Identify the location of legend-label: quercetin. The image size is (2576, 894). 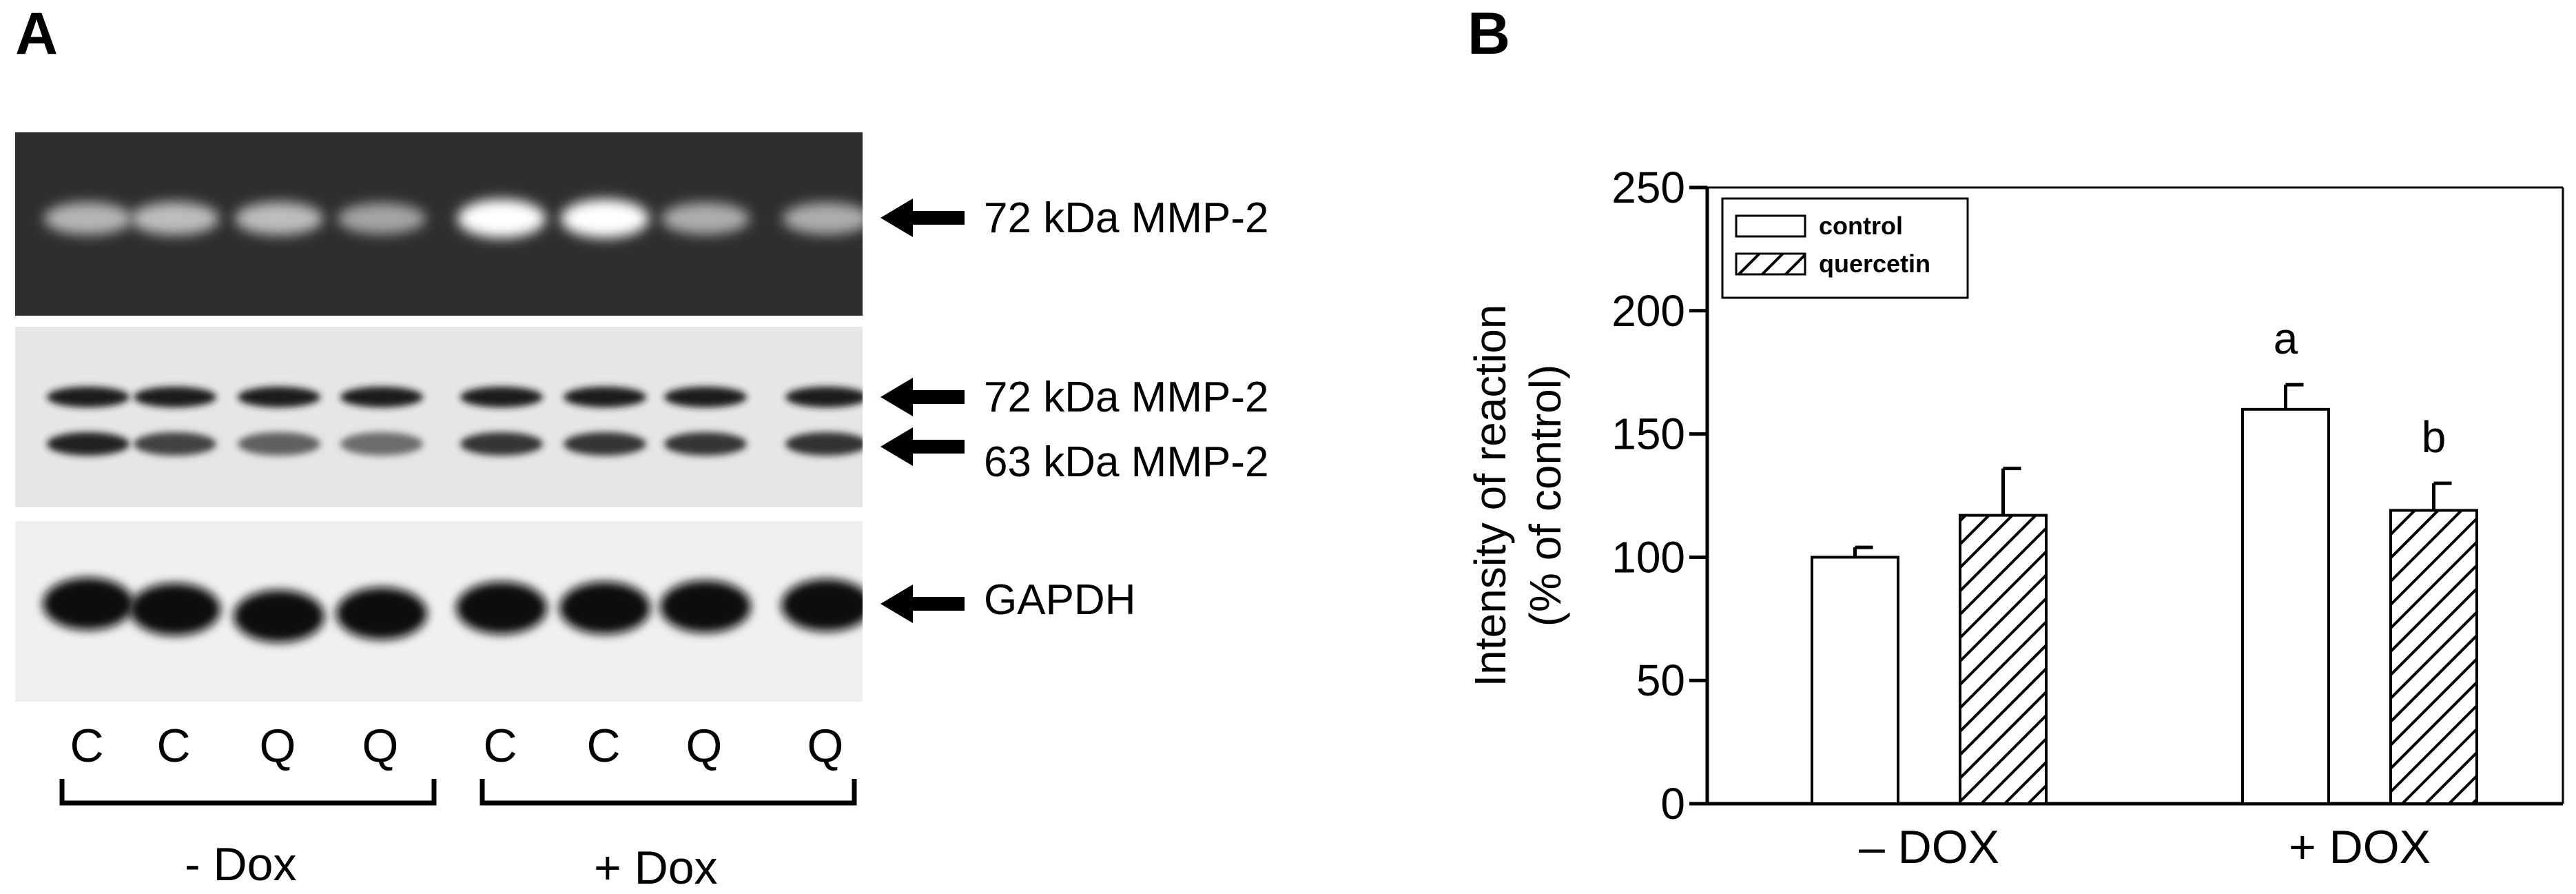
(1874, 264).